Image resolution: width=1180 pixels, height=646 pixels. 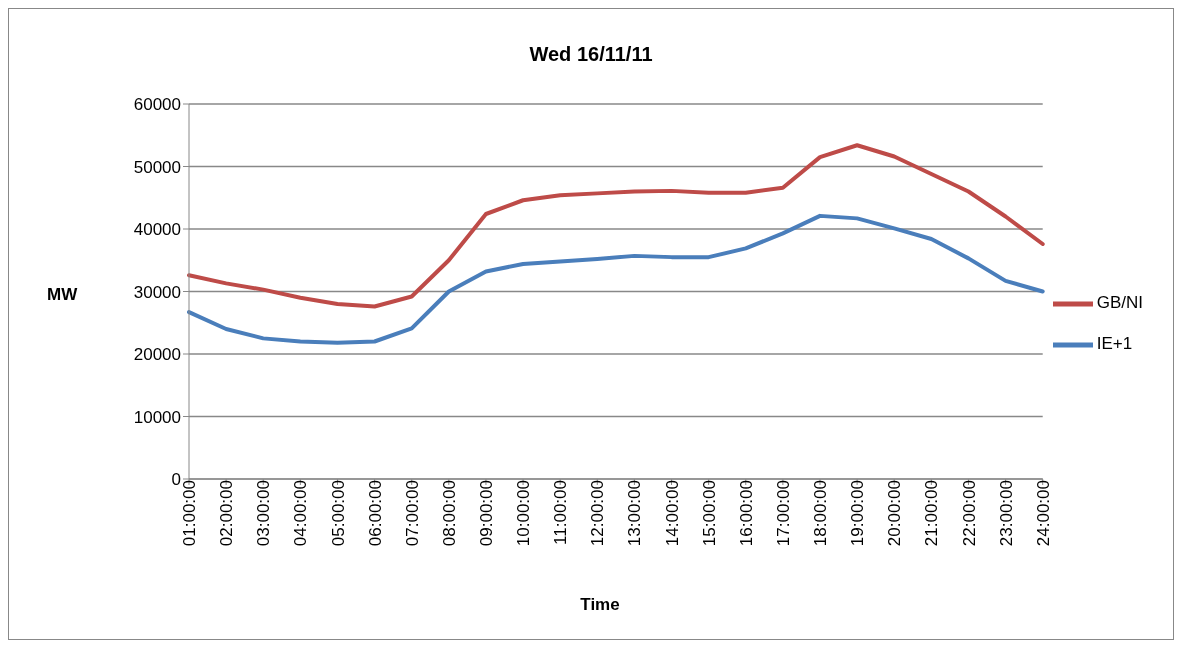 I want to click on x-tick-label: 21:00:00, so click(x=932, y=513).